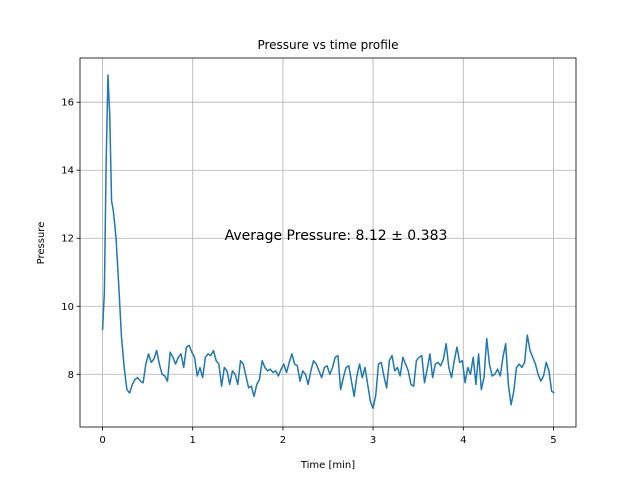 The height and width of the screenshot is (480, 640). What do you see at coordinates (463, 440) in the screenshot?
I see `x-tick-label: 4` at bounding box center [463, 440].